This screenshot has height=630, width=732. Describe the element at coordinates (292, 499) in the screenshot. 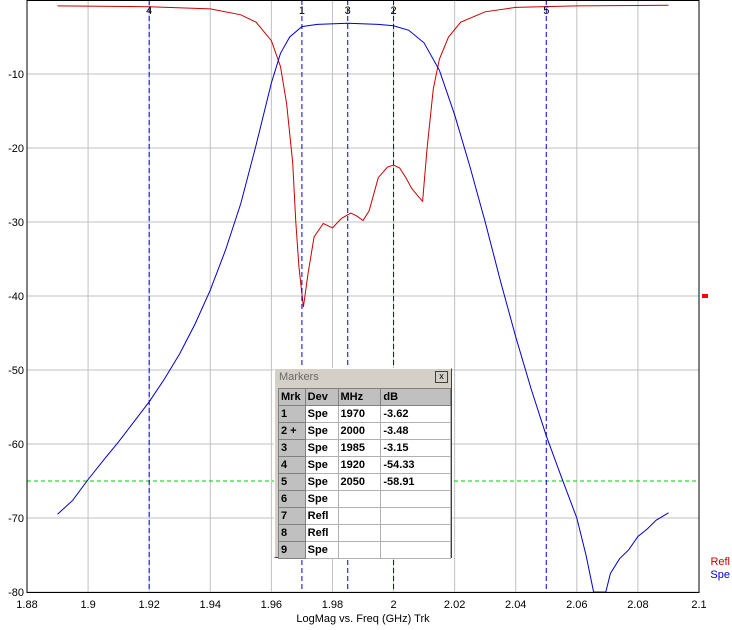

I see `cell-mrk: 6` at that location.